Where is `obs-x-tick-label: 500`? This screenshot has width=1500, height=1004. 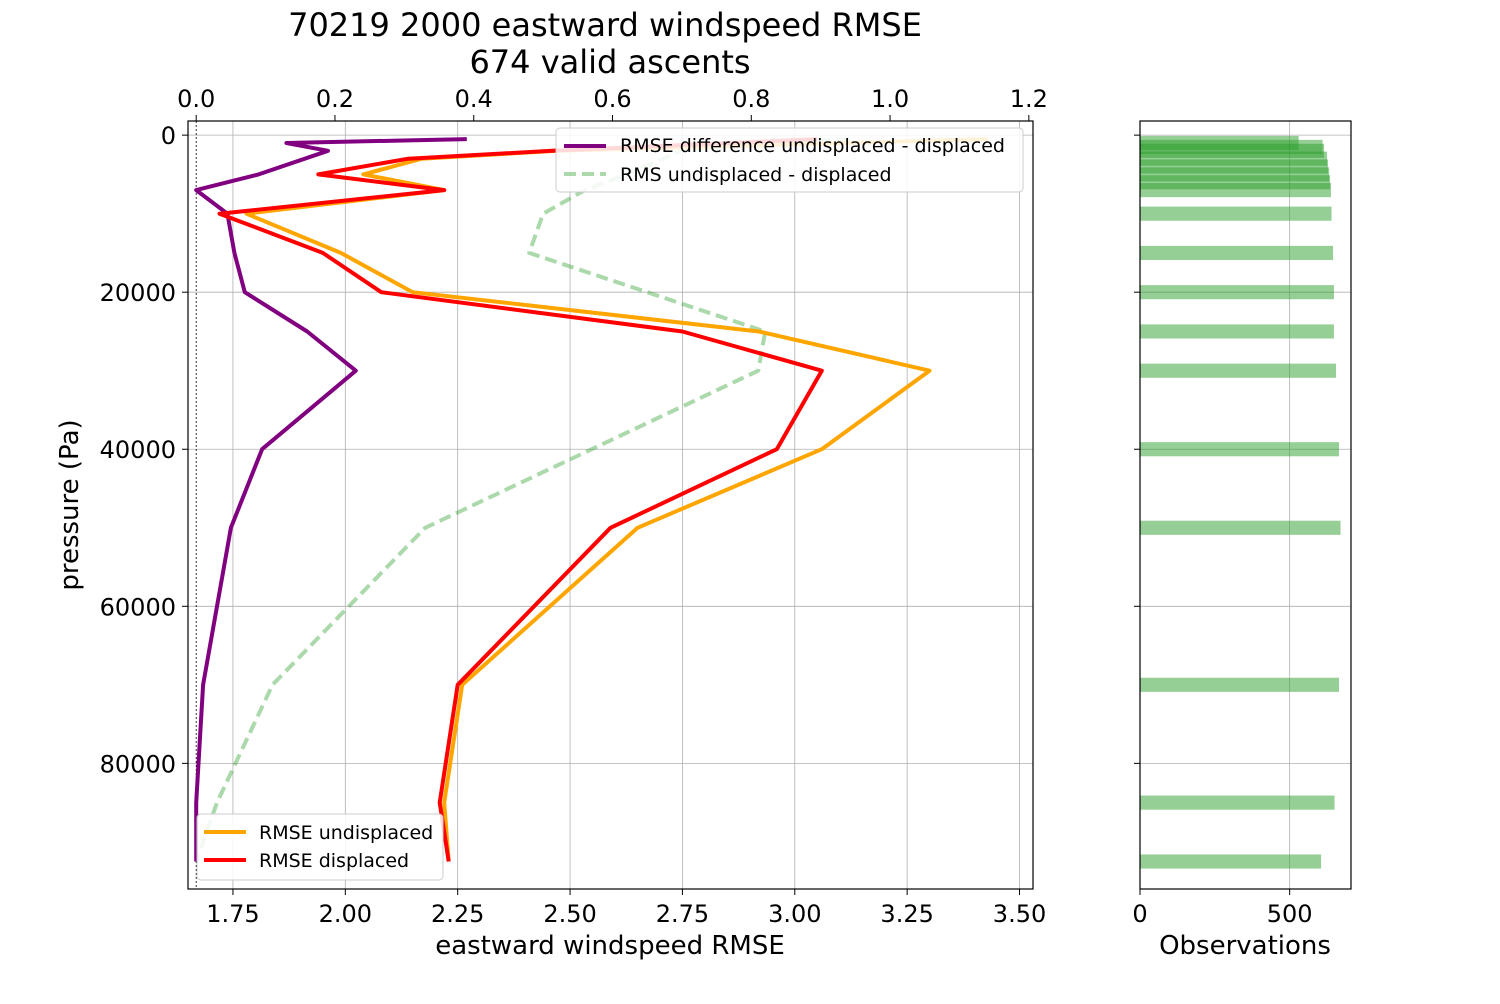
obs-x-tick-label: 500 is located at coordinates (1290, 914).